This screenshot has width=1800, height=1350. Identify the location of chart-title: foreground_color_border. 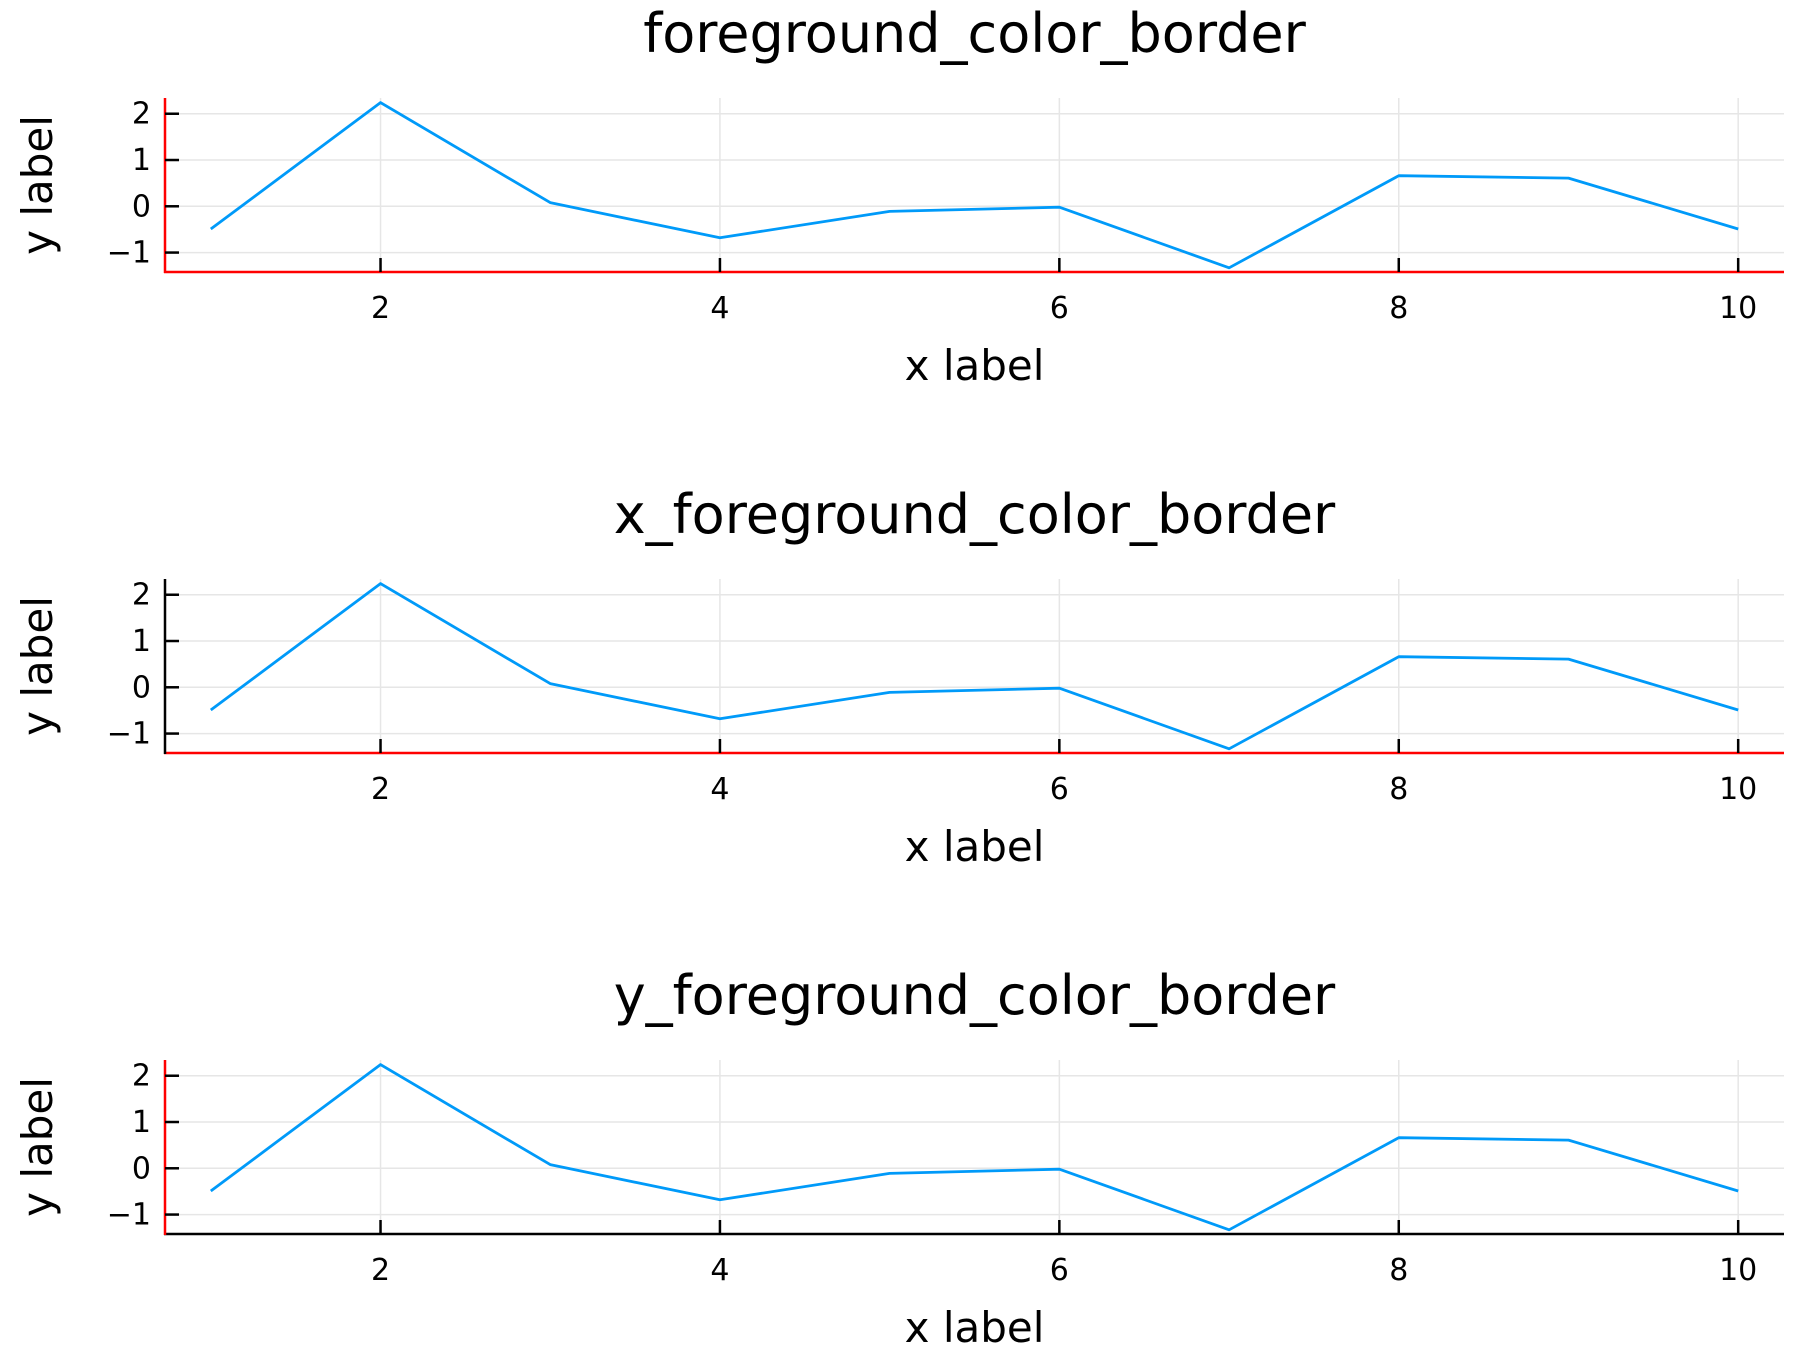
(974, 33).